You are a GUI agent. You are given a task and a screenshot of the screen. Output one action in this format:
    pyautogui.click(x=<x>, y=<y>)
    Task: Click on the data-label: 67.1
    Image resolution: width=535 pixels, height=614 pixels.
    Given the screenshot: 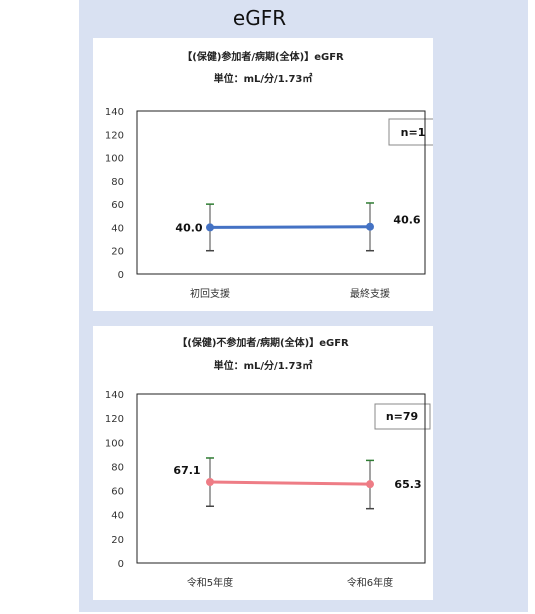 What is the action you would take?
    pyautogui.click(x=186, y=470)
    